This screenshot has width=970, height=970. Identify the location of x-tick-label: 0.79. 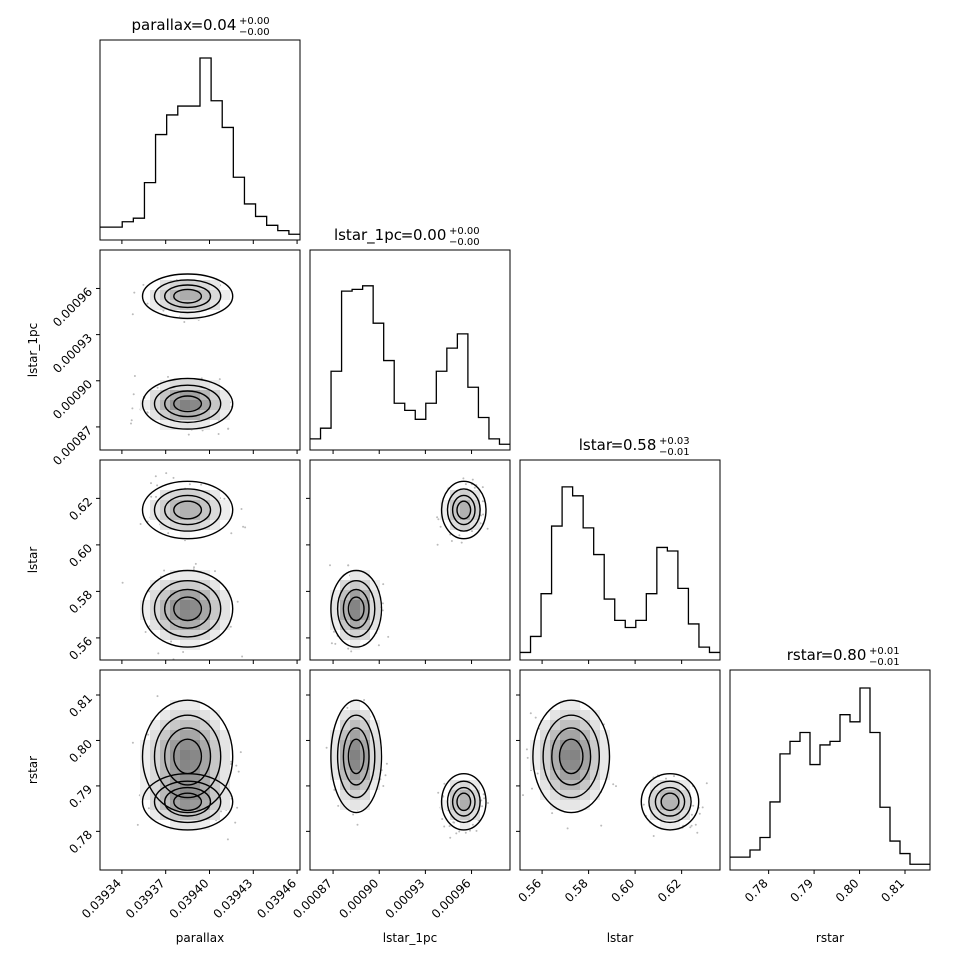
(801, 890).